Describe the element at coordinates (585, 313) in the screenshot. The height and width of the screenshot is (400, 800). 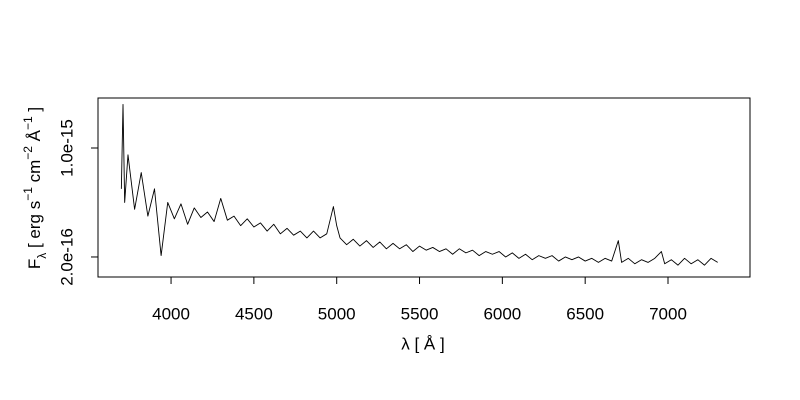
I see `x-tick-label: 6500` at that location.